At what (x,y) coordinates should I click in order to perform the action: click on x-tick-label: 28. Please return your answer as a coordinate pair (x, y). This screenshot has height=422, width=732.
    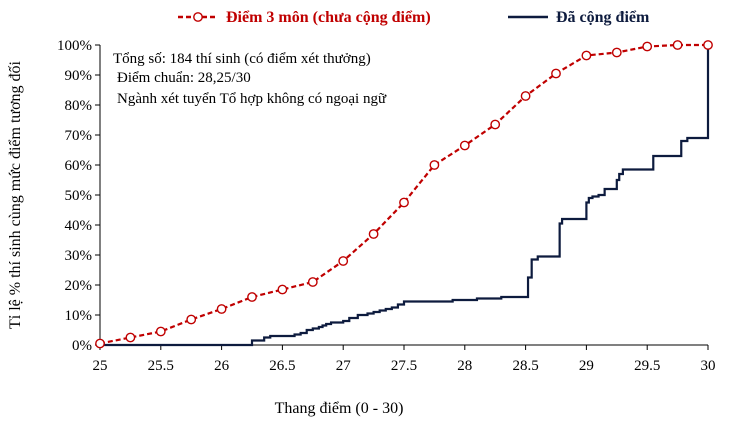
    Looking at the image, I should click on (464, 366).